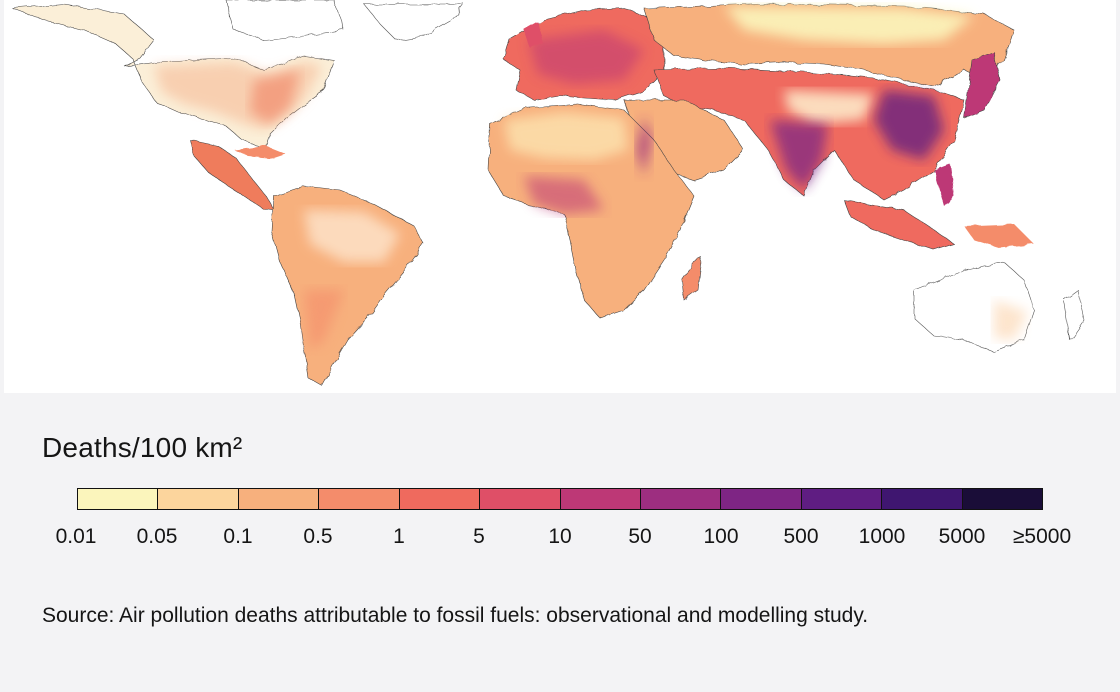 The width and height of the screenshot is (1120, 692). What do you see at coordinates (414, 22) in the screenshot?
I see `greenland` at bounding box center [414, 22].